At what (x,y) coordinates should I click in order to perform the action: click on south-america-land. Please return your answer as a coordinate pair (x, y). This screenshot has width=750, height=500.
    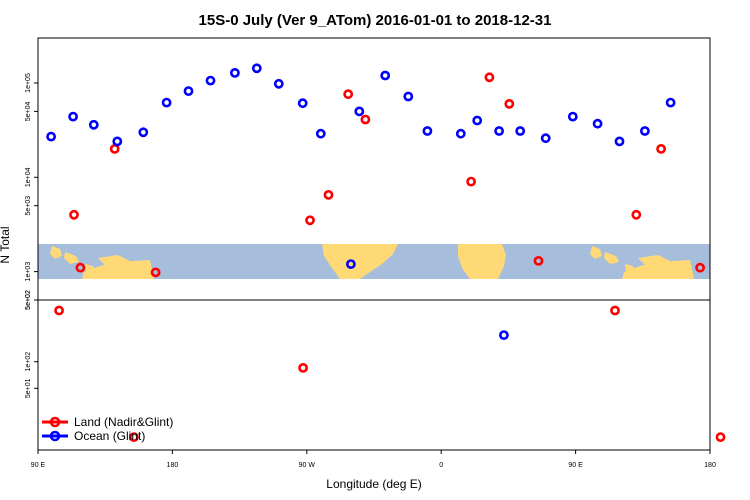
    Looking at the image, I should click on (360, 261).